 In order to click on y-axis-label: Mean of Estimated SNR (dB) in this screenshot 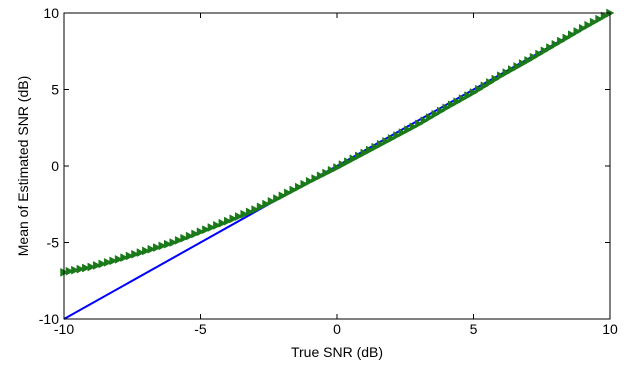, I will do `click(23, 166)`.